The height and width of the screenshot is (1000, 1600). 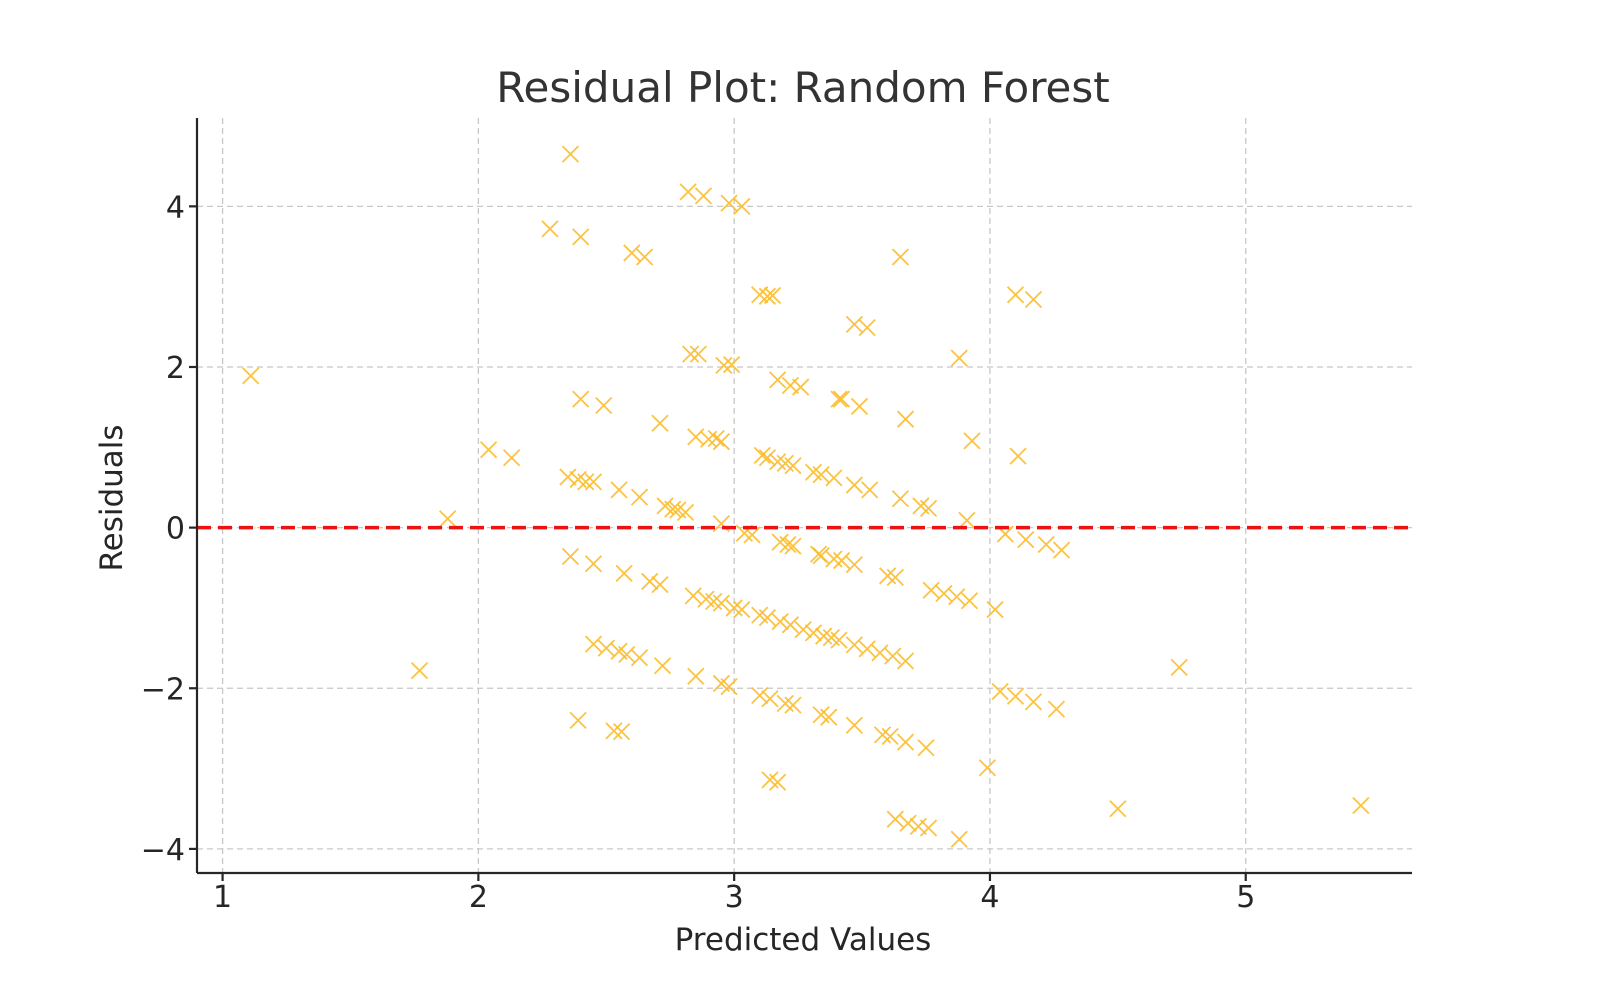 What do you see at coordinates (734, 897) in the screenshot?
I see `x-tick-label: 3` at bounding box center [734, 897].